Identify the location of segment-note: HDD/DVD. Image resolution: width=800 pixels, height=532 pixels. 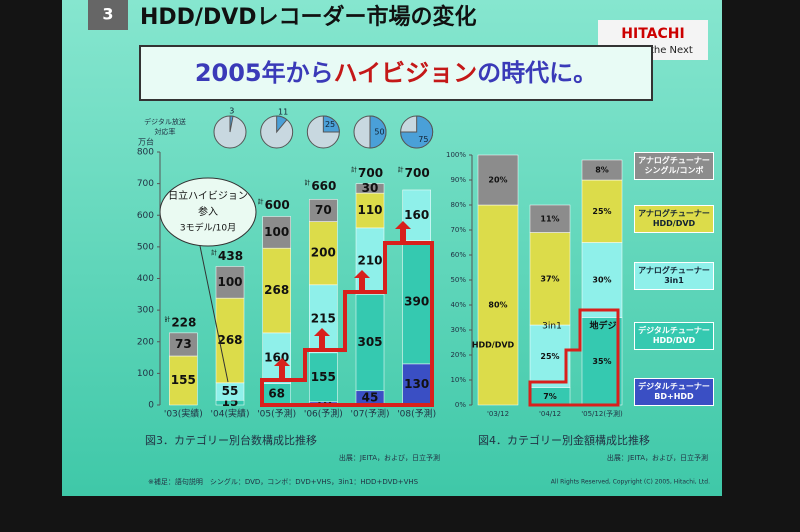
(493, 345).